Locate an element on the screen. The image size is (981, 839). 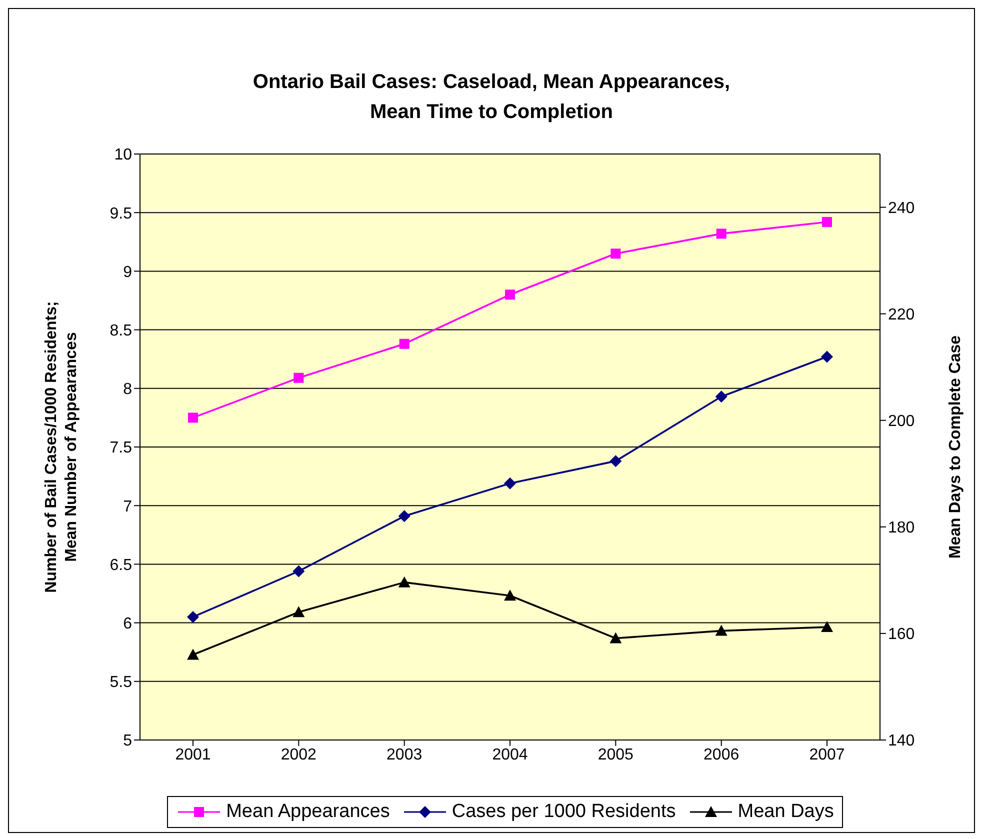
y2-tick-label: 240 is located at coordinates (901, 208).